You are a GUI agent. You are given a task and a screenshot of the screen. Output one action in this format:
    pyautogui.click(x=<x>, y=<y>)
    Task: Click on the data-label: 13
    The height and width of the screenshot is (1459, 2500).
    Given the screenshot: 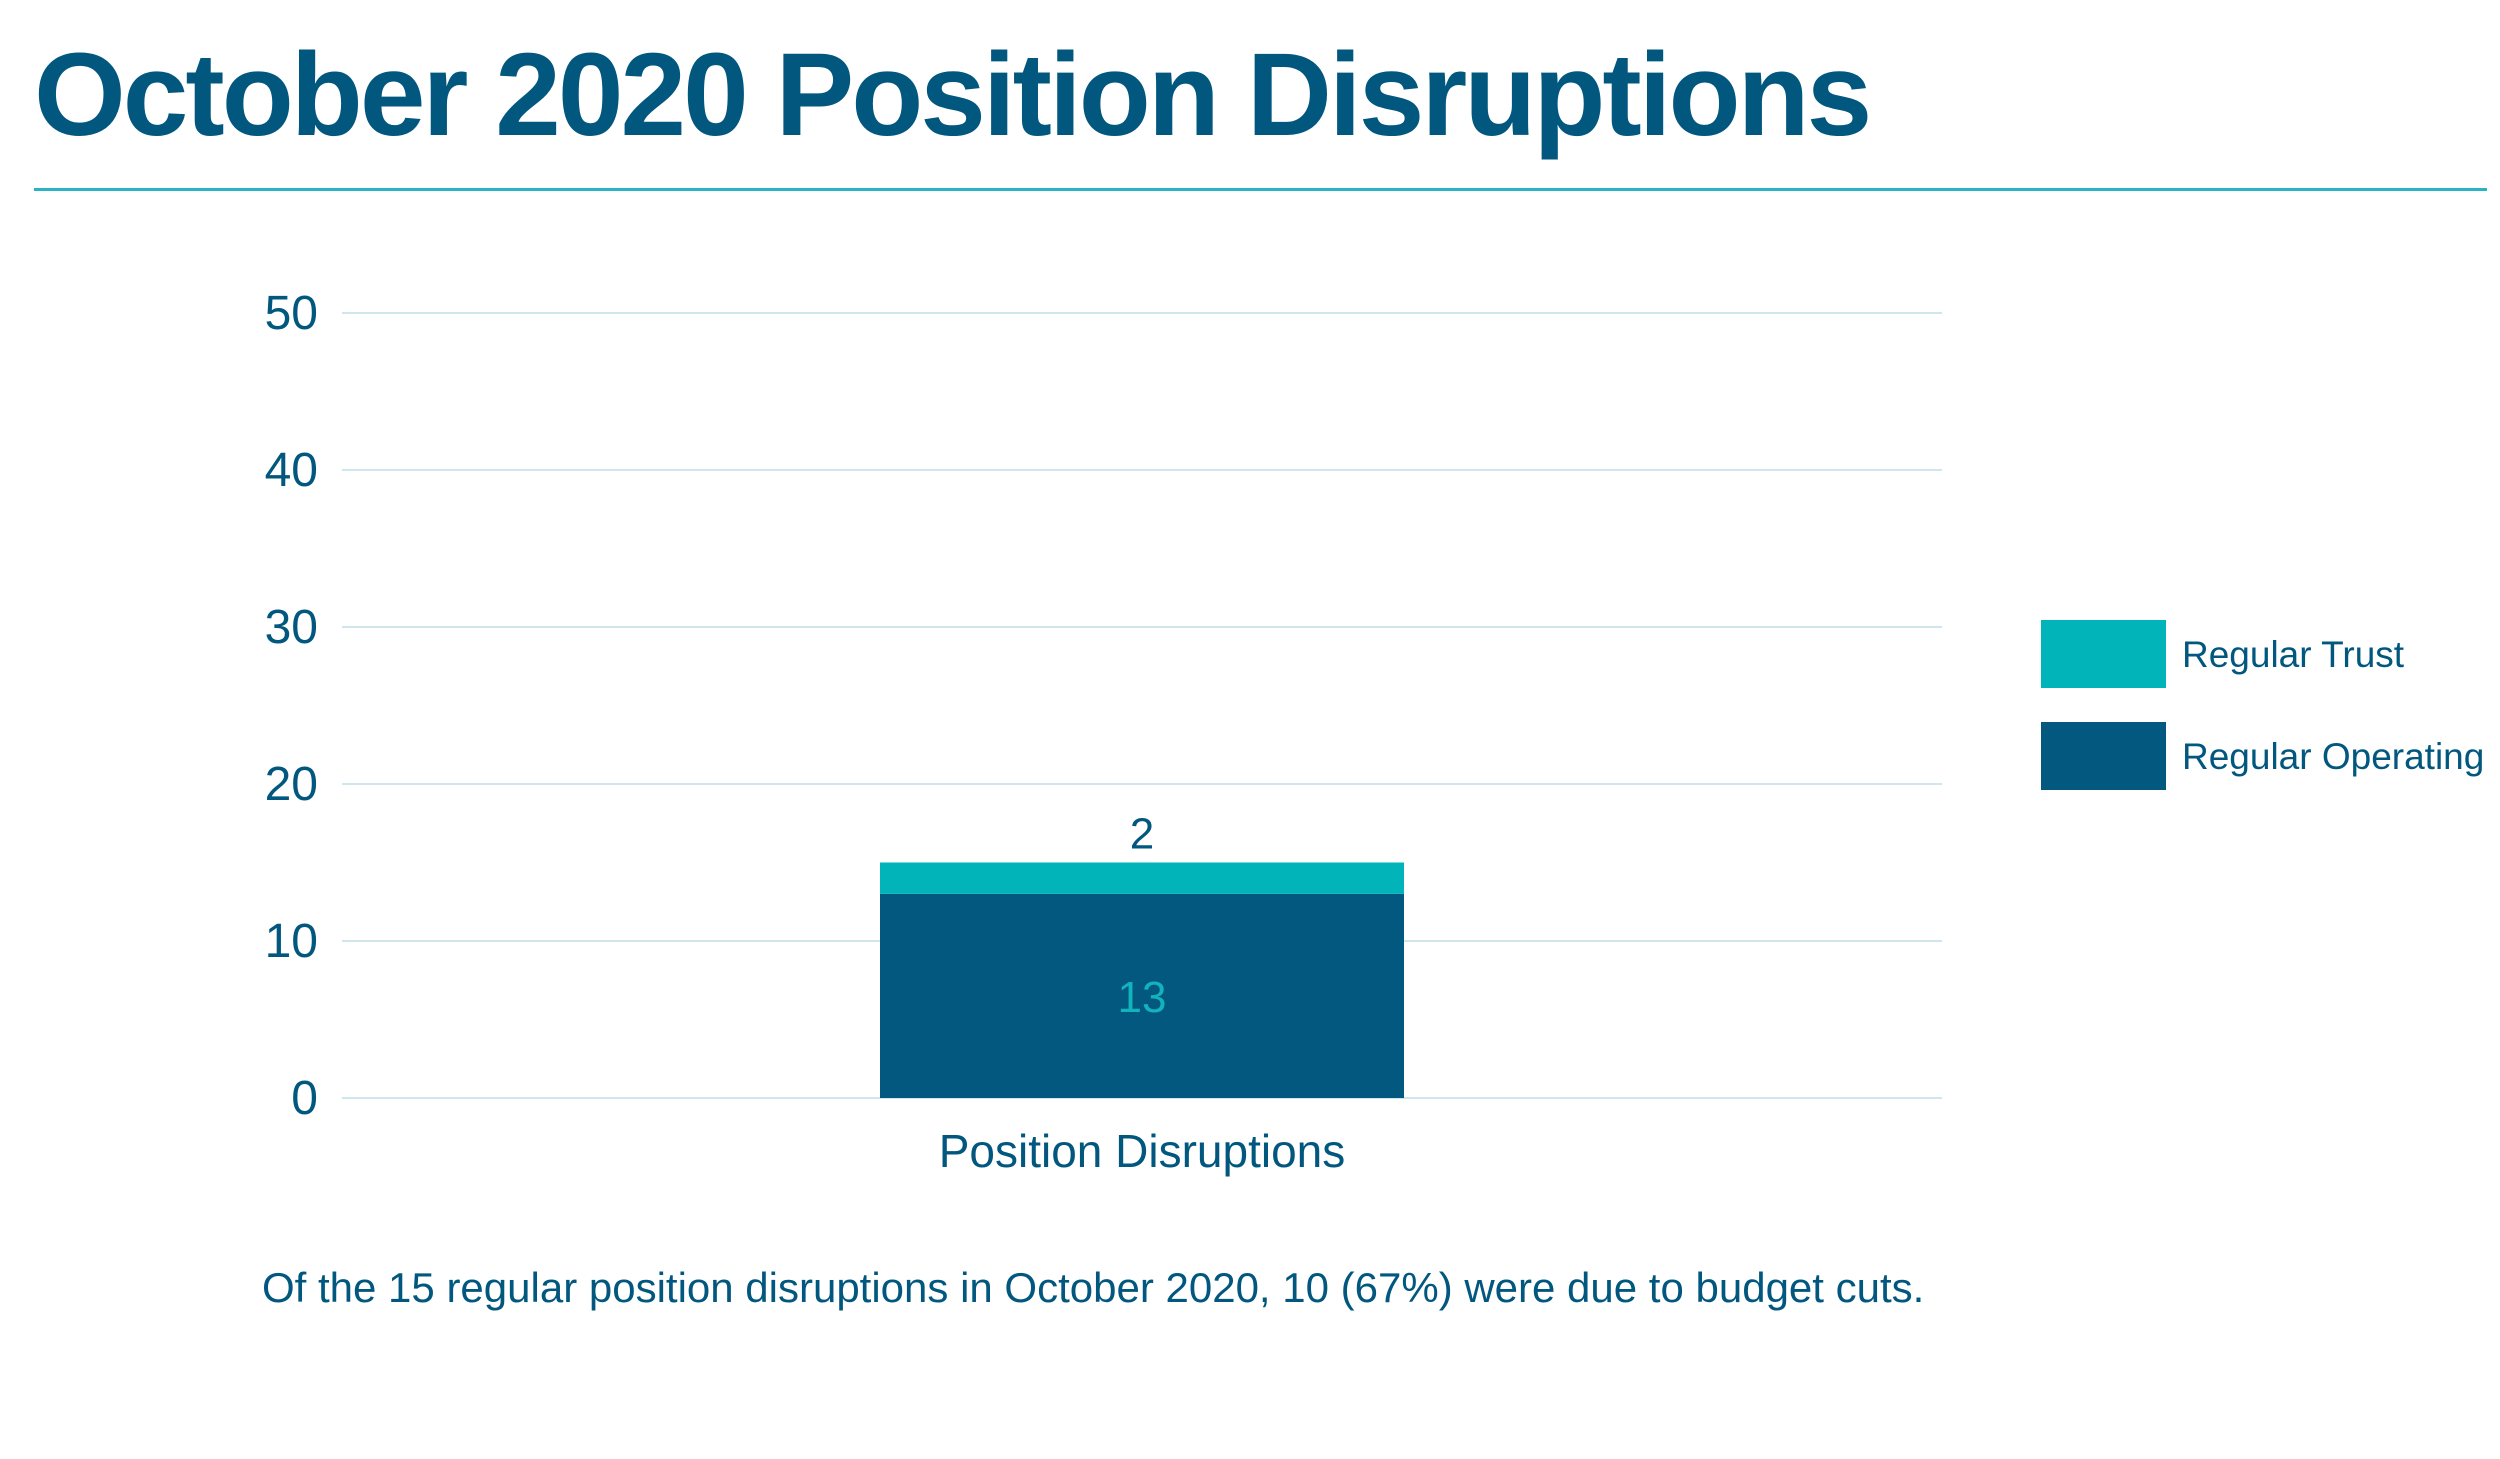 What is the action you would take?
    pyautogui.click(x=1142, y=997)
    